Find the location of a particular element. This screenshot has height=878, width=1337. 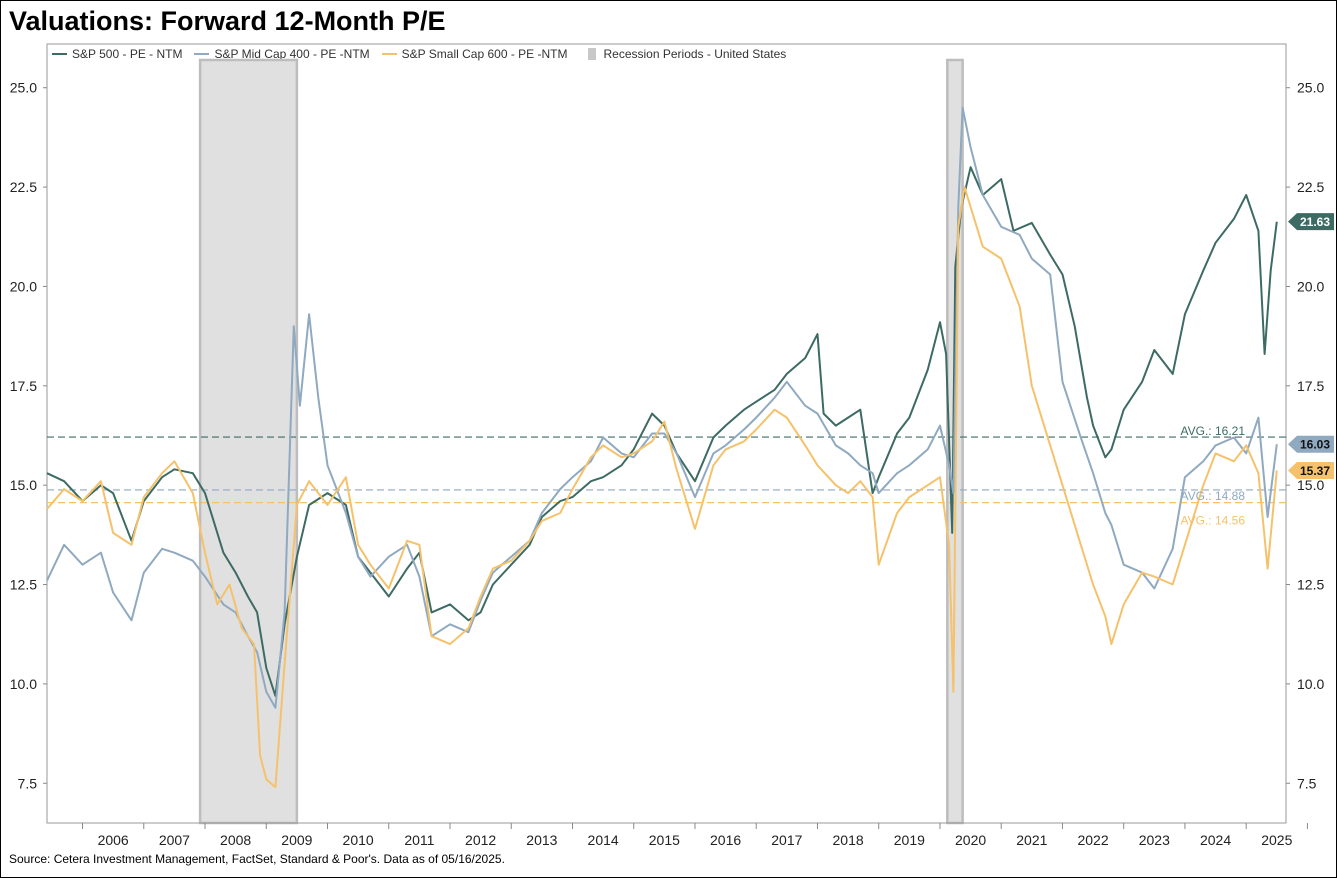

y-tick-label-left-0: 7.5 is located at coordinates (28, 783).